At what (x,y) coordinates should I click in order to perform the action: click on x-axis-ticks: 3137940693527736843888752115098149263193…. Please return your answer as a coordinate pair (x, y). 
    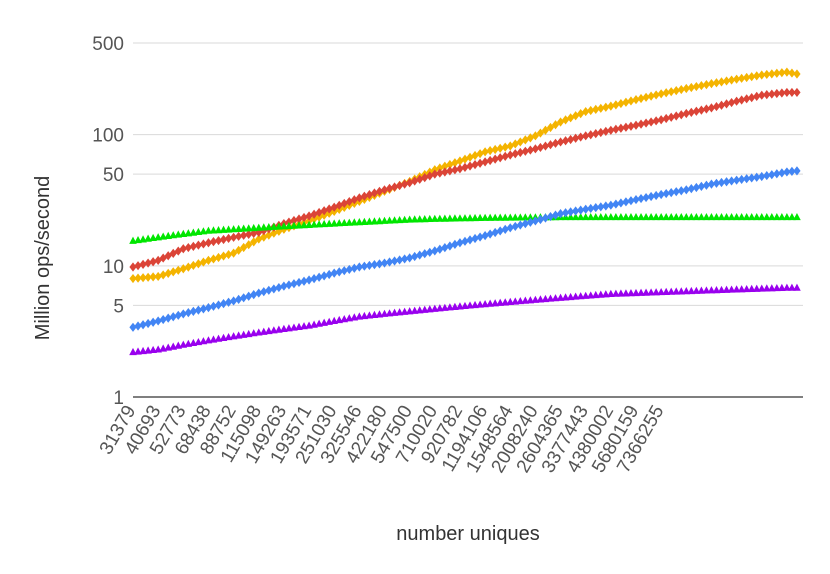
    Looking at the image, I should click on (382, 439).